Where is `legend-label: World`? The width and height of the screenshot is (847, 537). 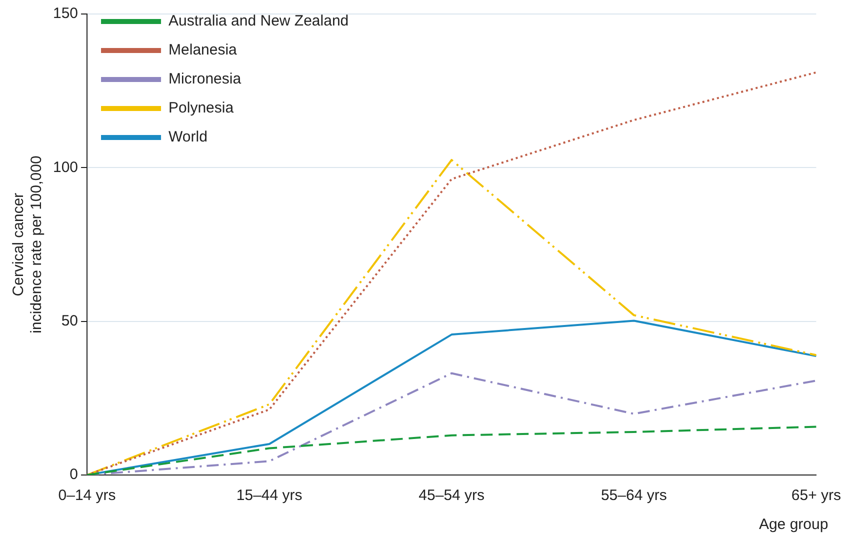 legend-label: World is located at coordinates (188, 137).